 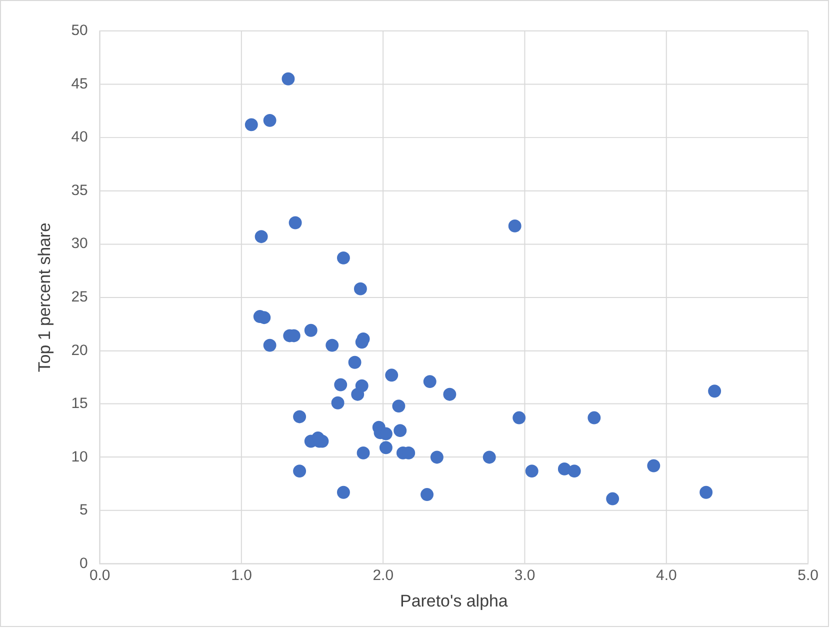 I want to click on x-axis-title: Pareto's alpha, so click(x=454, y=601).